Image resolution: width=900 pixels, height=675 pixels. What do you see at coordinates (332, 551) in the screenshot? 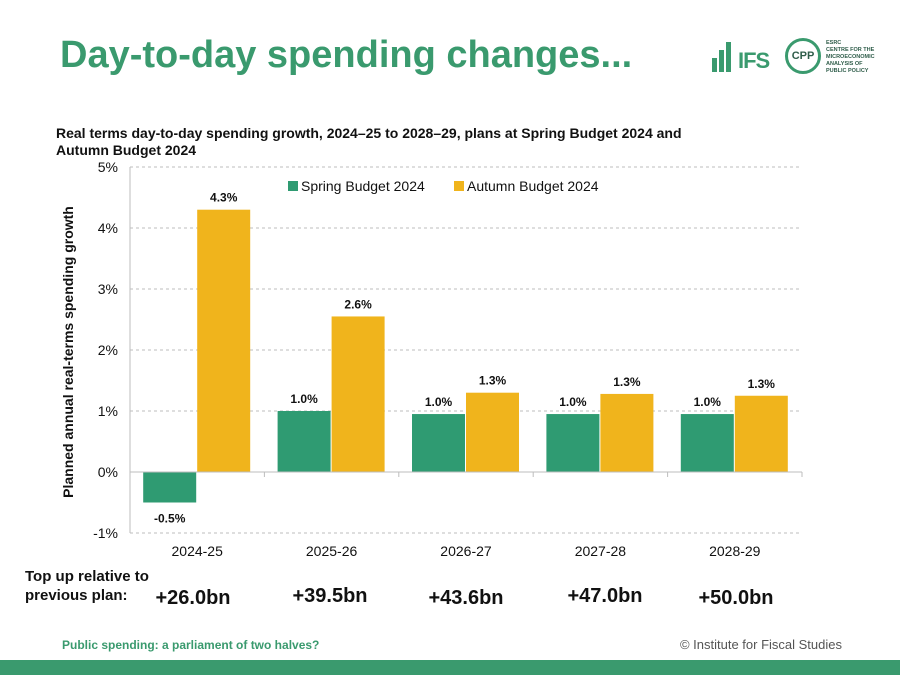
I see `x-tick-label: 2025-26` at bounding box center [332, 551].